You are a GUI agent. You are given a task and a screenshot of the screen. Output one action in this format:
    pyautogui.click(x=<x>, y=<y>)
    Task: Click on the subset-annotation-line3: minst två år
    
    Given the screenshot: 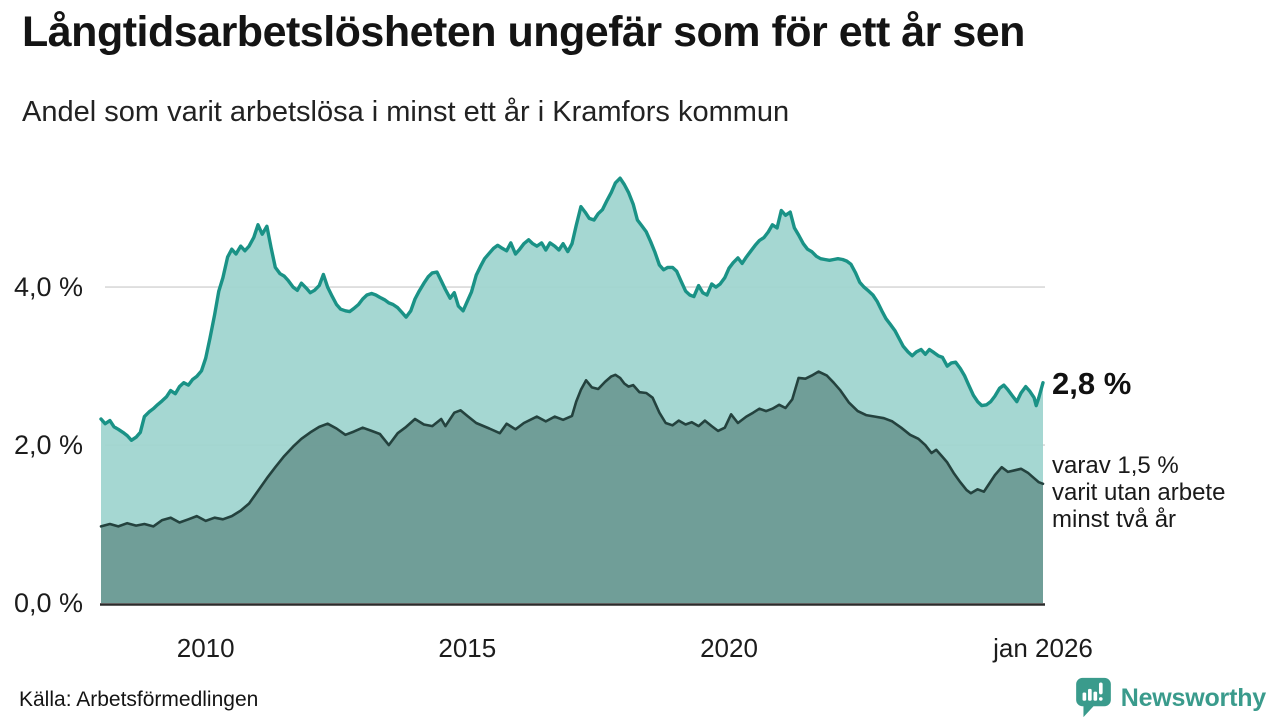 What is the action you would take?
    pyautogui.click(x=1114, y=519)
    